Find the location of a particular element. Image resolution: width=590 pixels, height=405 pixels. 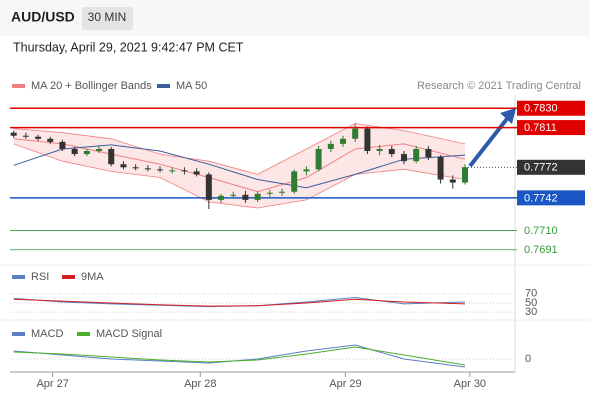

x-tick-label: Apr 30 is located at coordinates (470, 384).